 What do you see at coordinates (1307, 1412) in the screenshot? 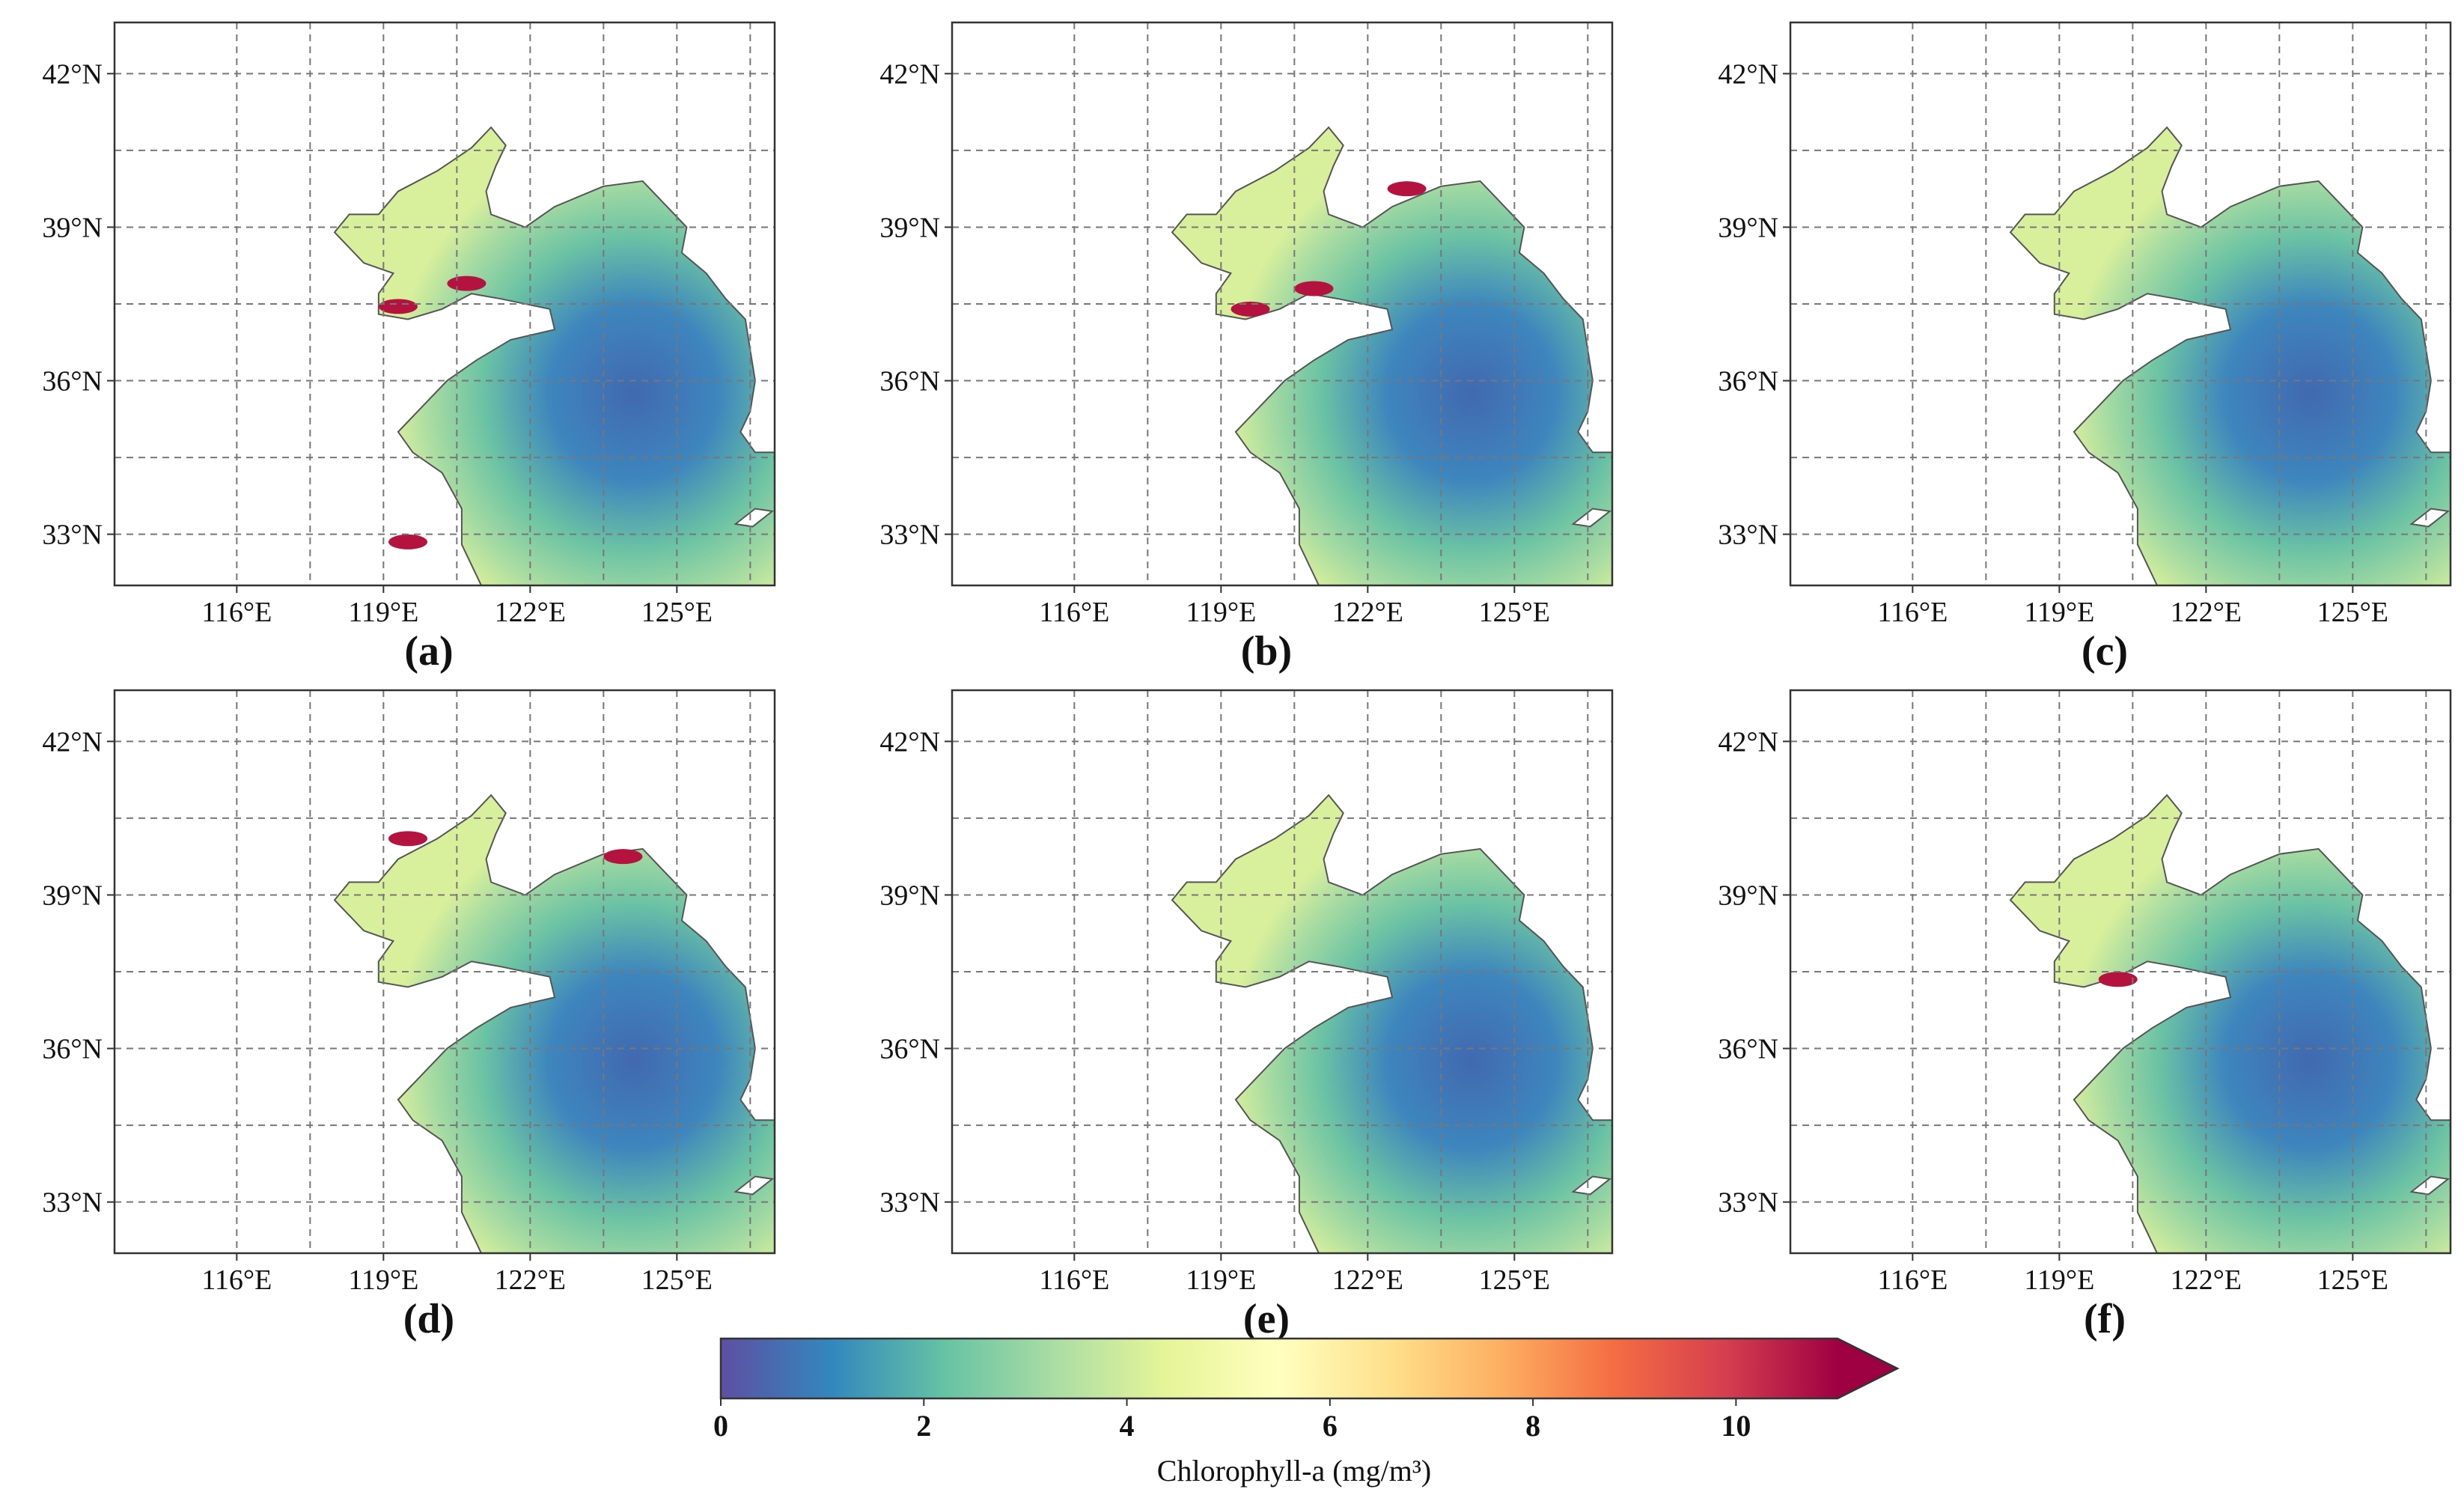
I see `colorbar: 0 2 4 6 8 10 Chlorophyll-a (mg/m³)` at bounding box center [1307, 1412].